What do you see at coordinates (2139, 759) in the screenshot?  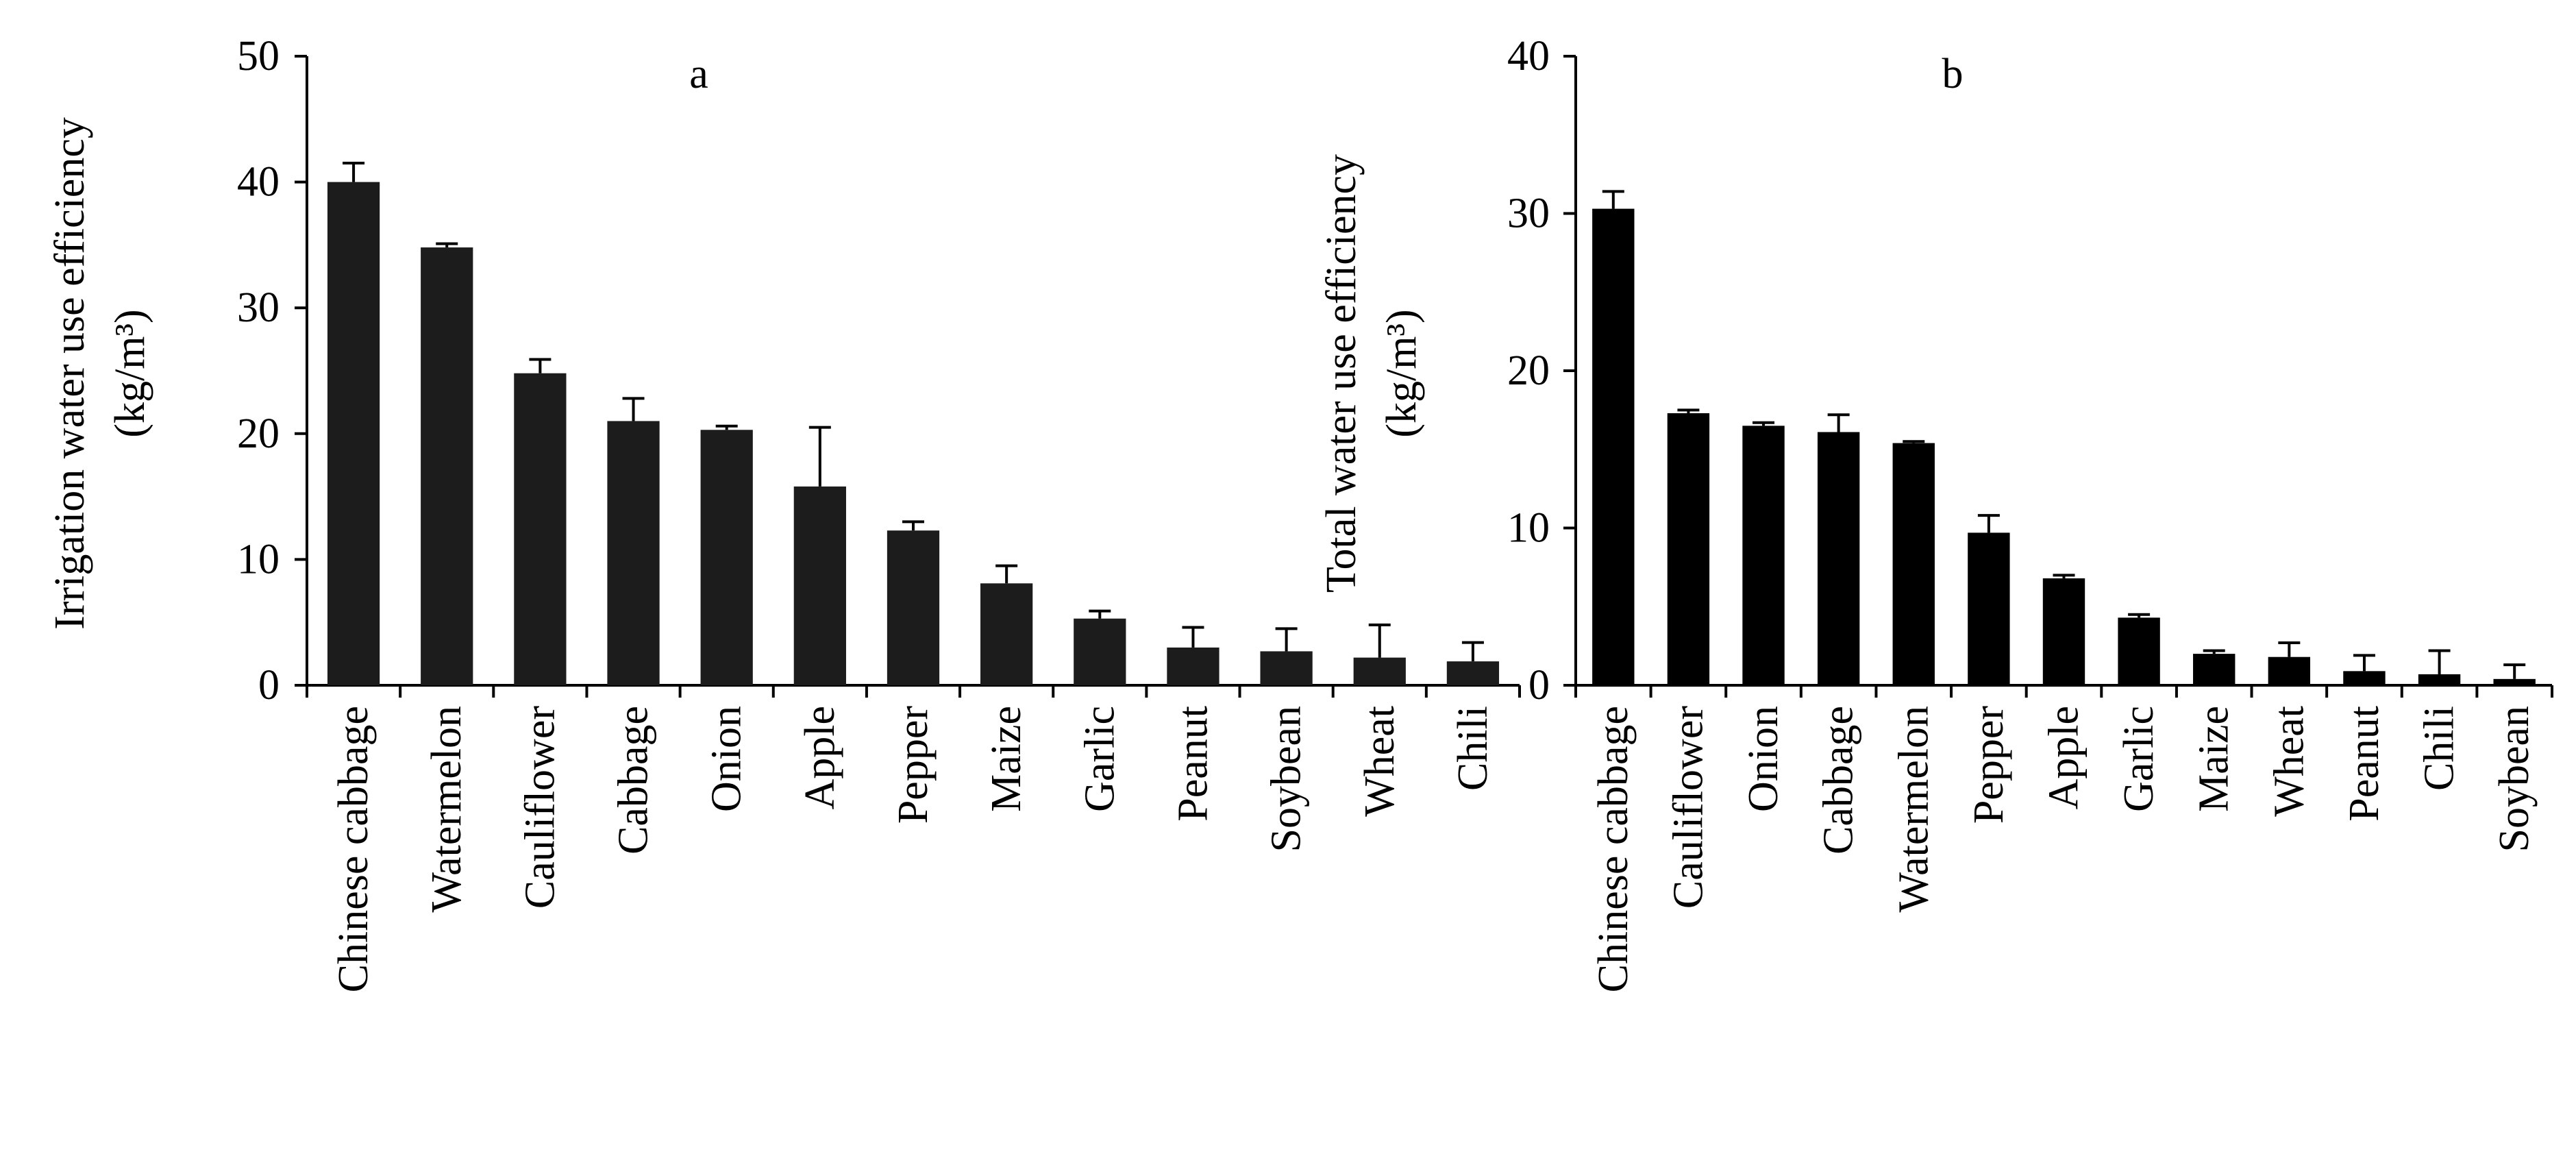 I see `panel-b-category-label: Garlic` at bounding box center [2139, 759].